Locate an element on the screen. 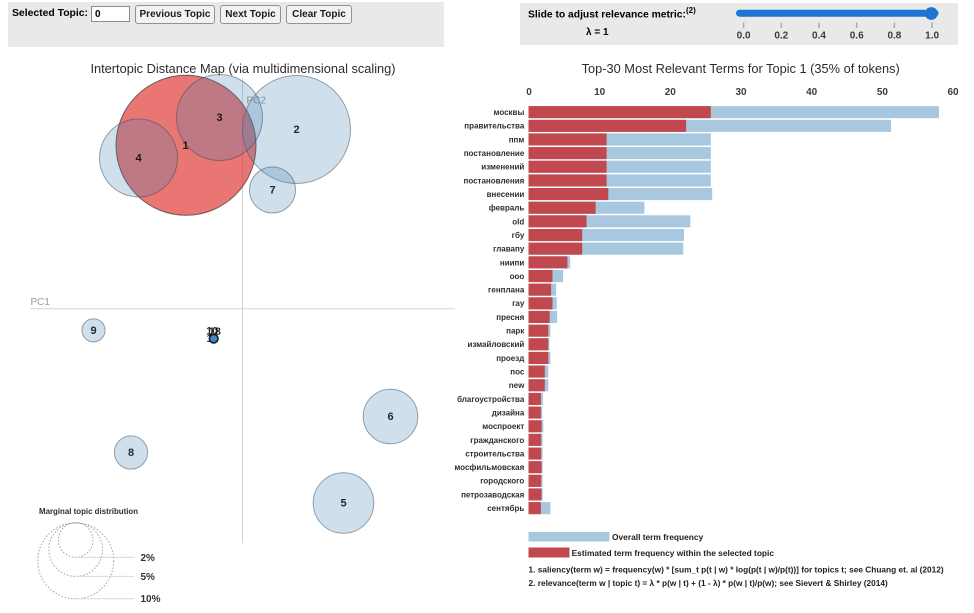  svg-text: 3 is located at coordinates (219, 118).